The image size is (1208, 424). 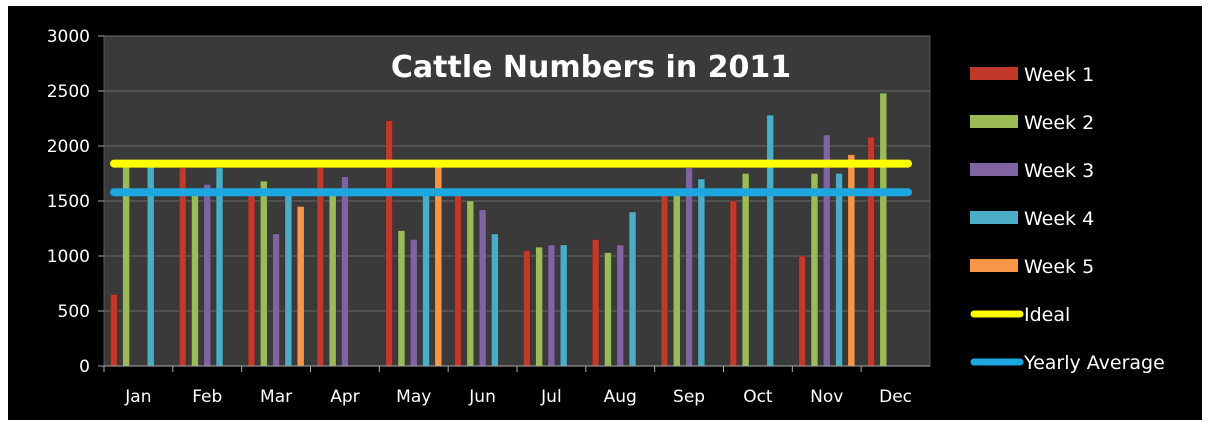 What do you see at coordinates (68, 257) in the screenshot?
I see `y-tick-label: 1000` at bounding box center [68, 257].